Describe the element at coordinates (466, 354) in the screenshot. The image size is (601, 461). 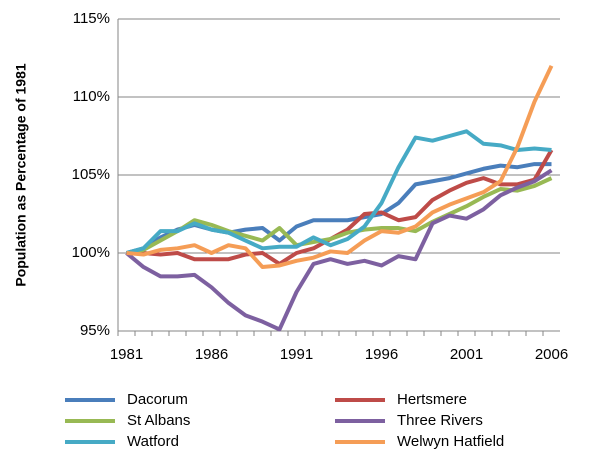
I see `x-tick-label: 2001` at that location.